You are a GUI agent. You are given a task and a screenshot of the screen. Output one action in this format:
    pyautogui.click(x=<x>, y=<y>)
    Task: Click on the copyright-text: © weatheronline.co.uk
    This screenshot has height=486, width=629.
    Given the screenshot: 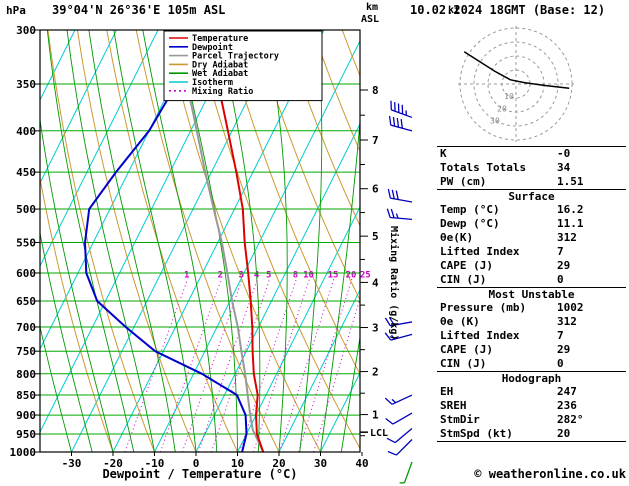 What is the action you would take?
    pyautogui.click(x=550, y=474)
    